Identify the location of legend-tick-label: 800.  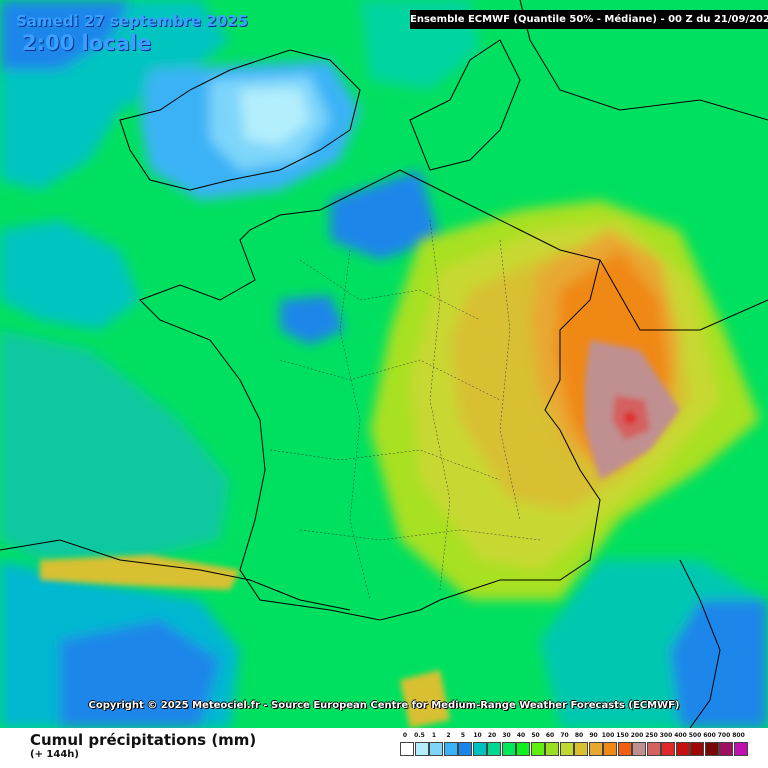
(738, 735).